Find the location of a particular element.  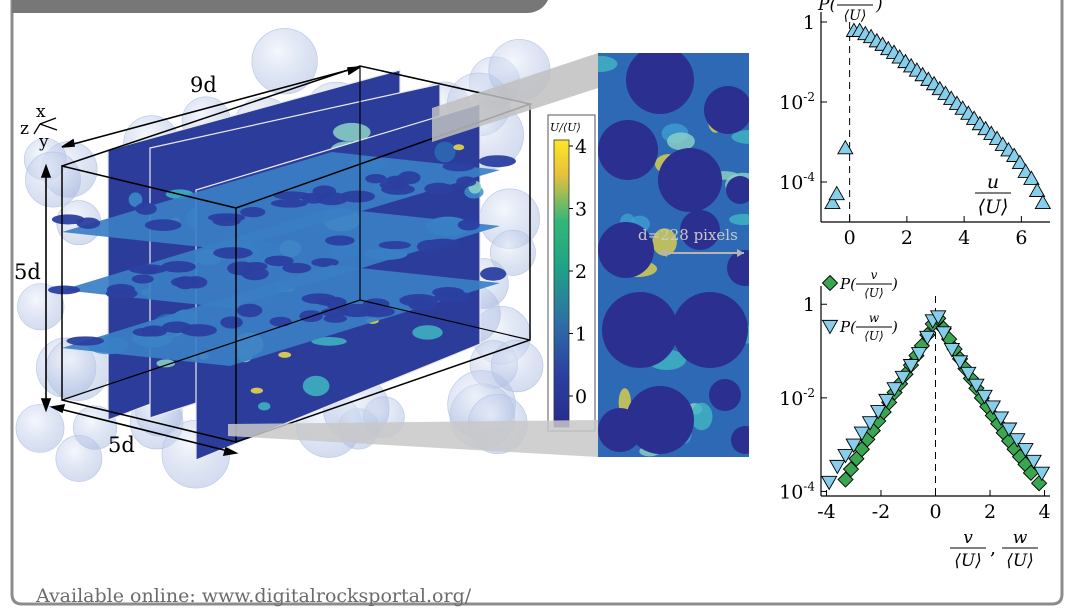

x-tick-label: -4 is located at coordinates (826, 512).